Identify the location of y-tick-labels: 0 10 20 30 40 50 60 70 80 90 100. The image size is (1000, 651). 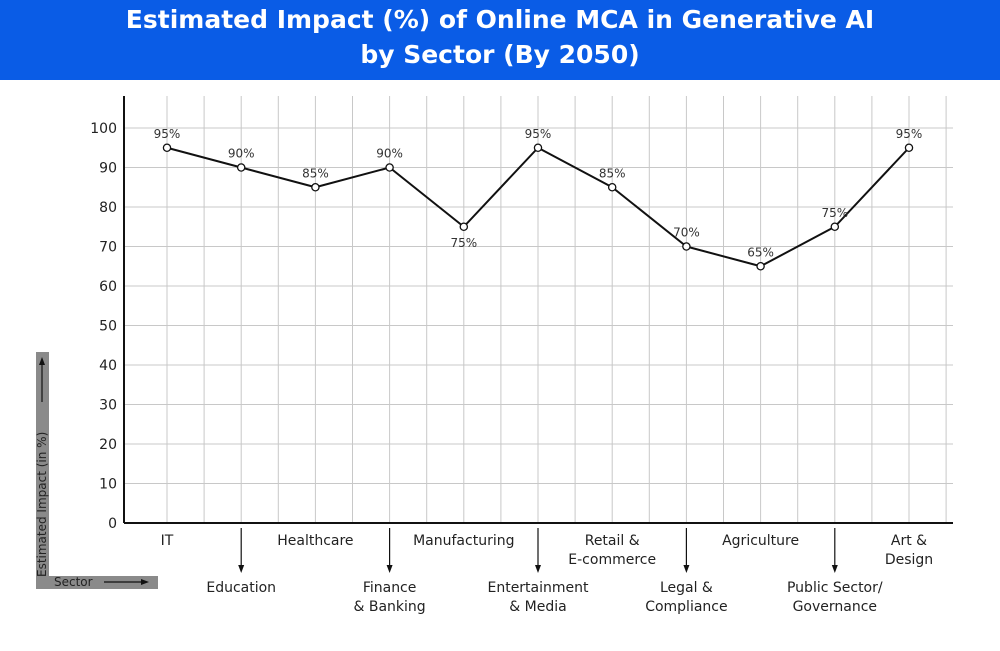
(103, 326).